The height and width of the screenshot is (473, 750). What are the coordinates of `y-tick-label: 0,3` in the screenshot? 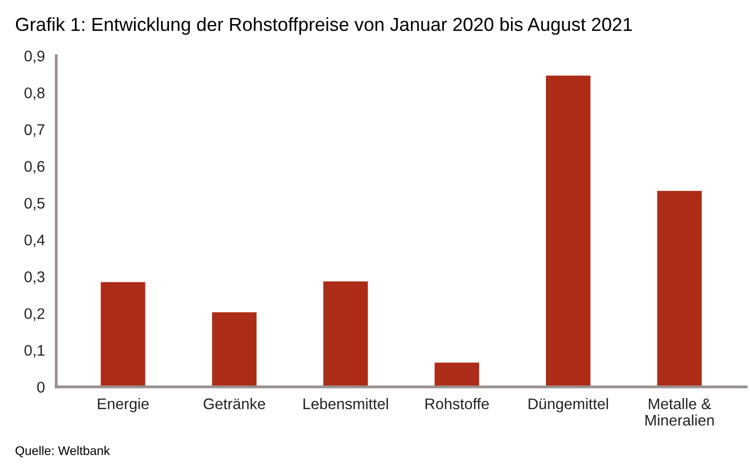 It's located at (34, 277).